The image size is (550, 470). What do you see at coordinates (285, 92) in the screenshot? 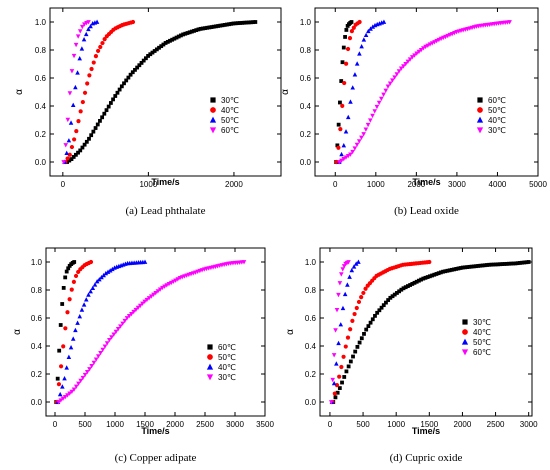
I see `y-axis-title: α` at bounding box center [285, 92].